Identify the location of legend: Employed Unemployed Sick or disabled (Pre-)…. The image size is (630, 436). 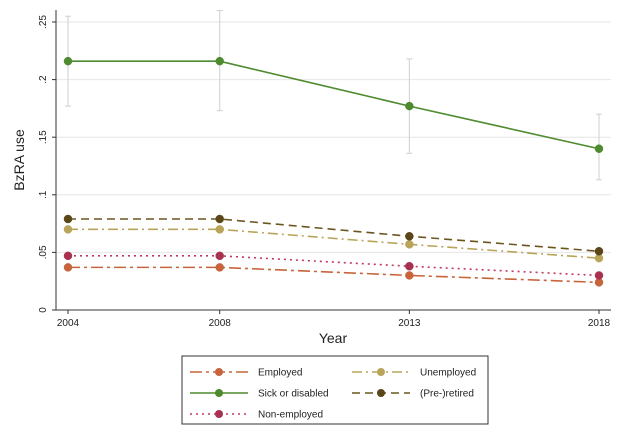
(335, 390).